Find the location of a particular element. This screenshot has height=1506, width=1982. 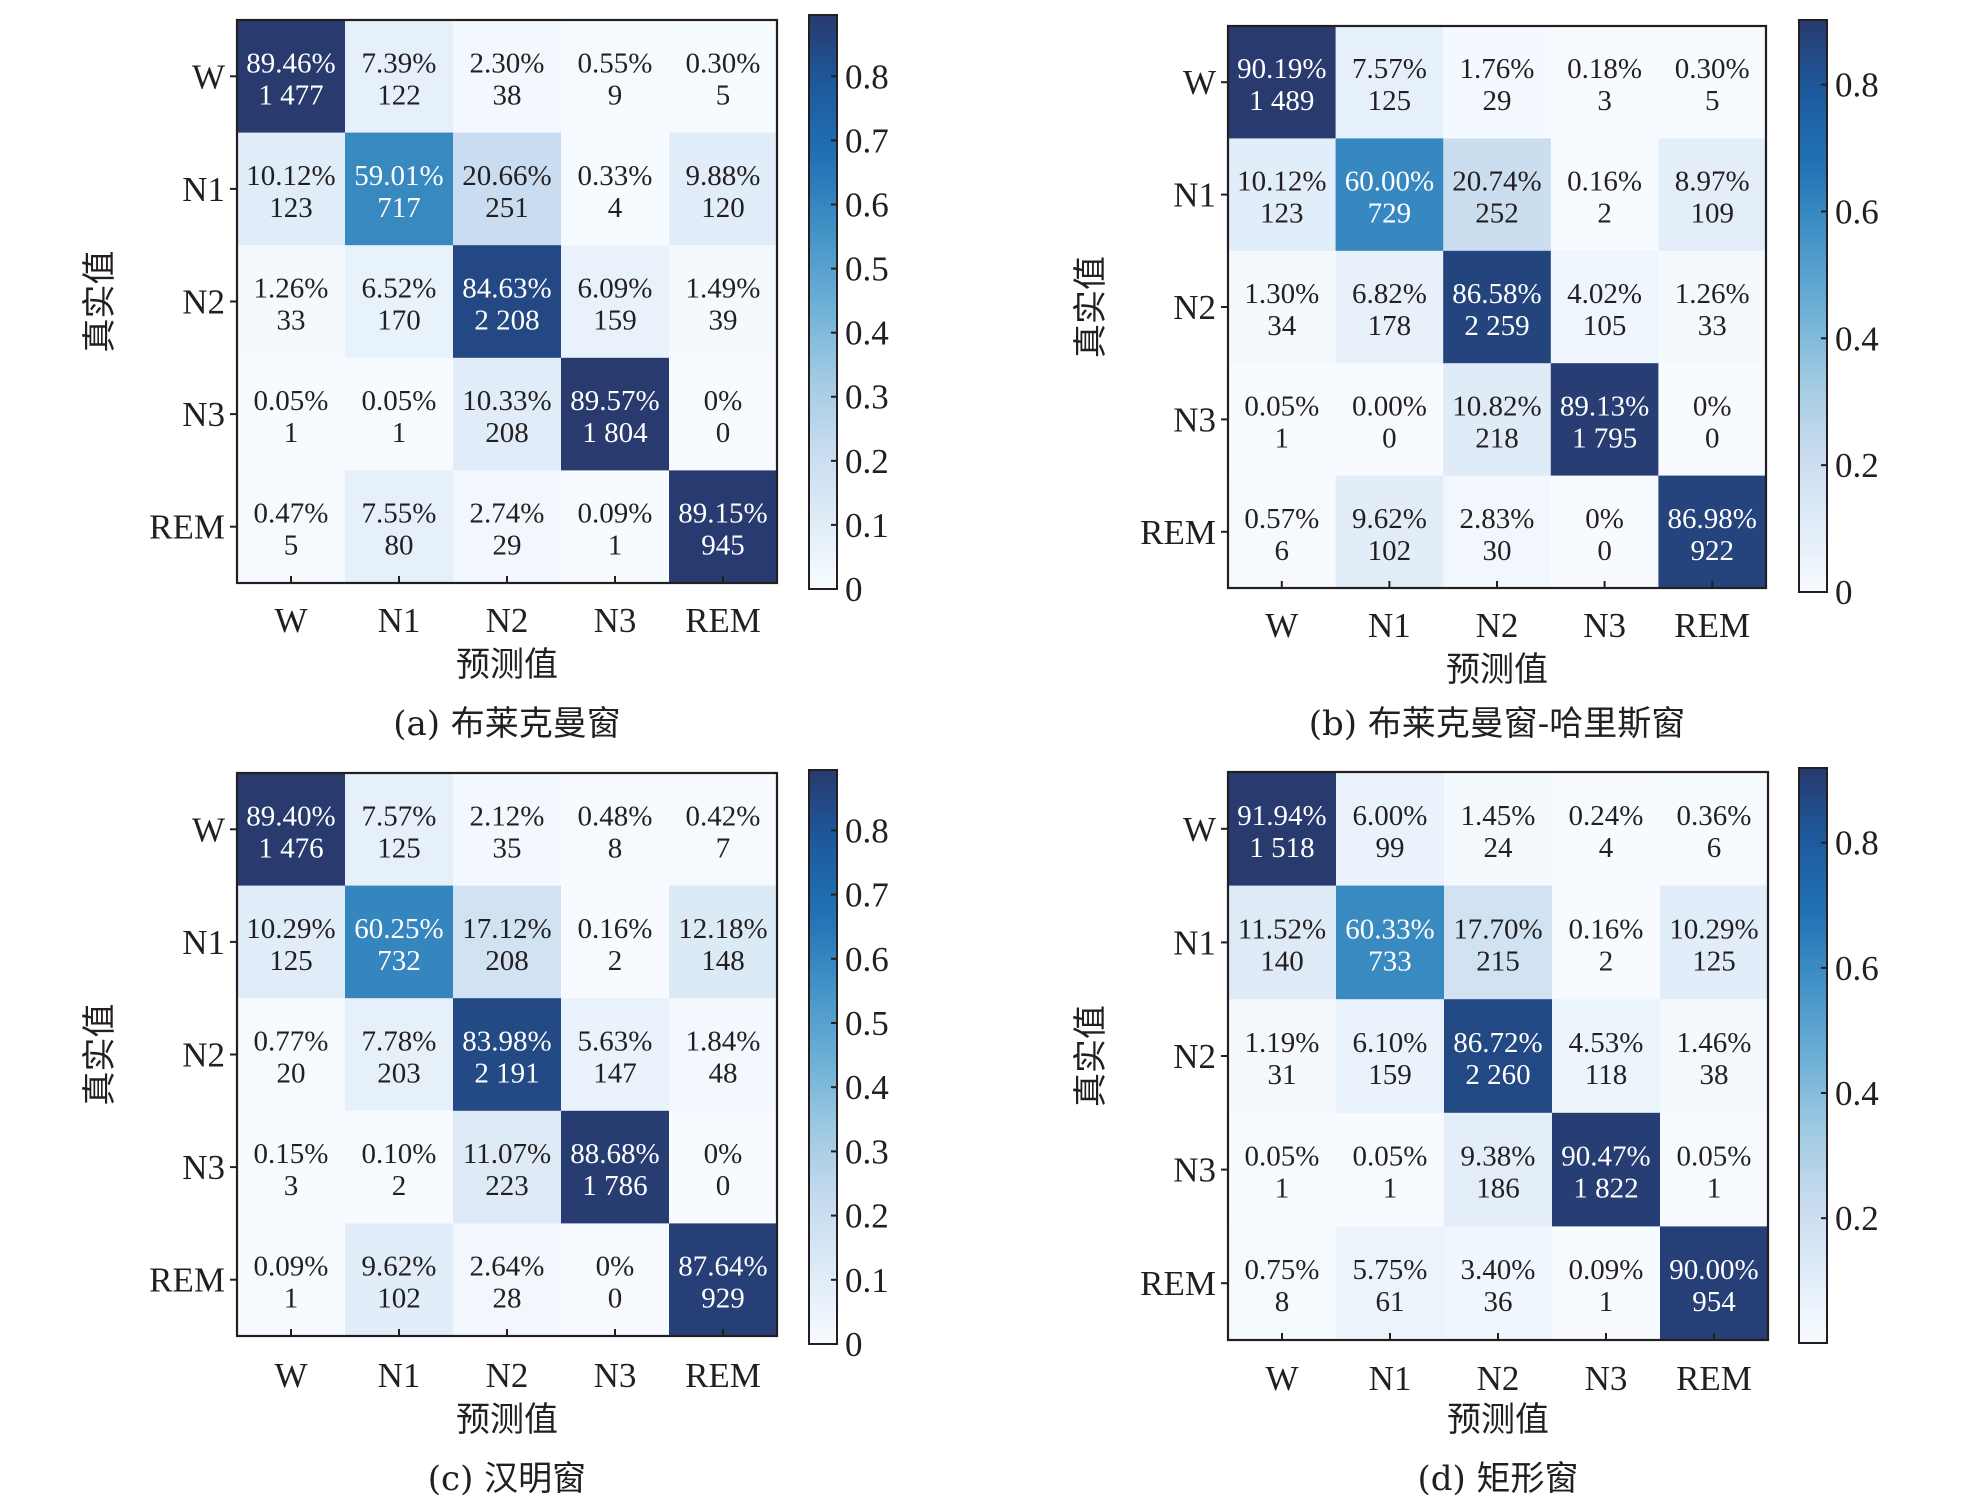

cell-c-W-W is located at coordinates (291, 830).